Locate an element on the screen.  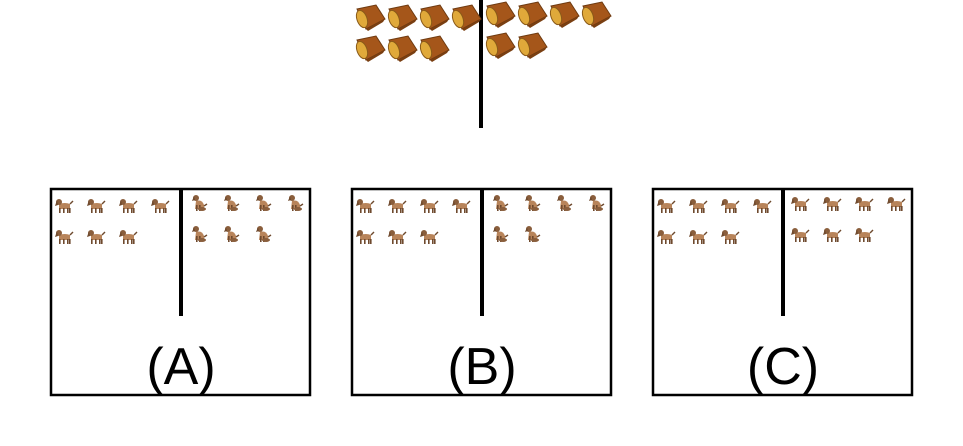
prompt-left-group is located at coordinates (417, 33).